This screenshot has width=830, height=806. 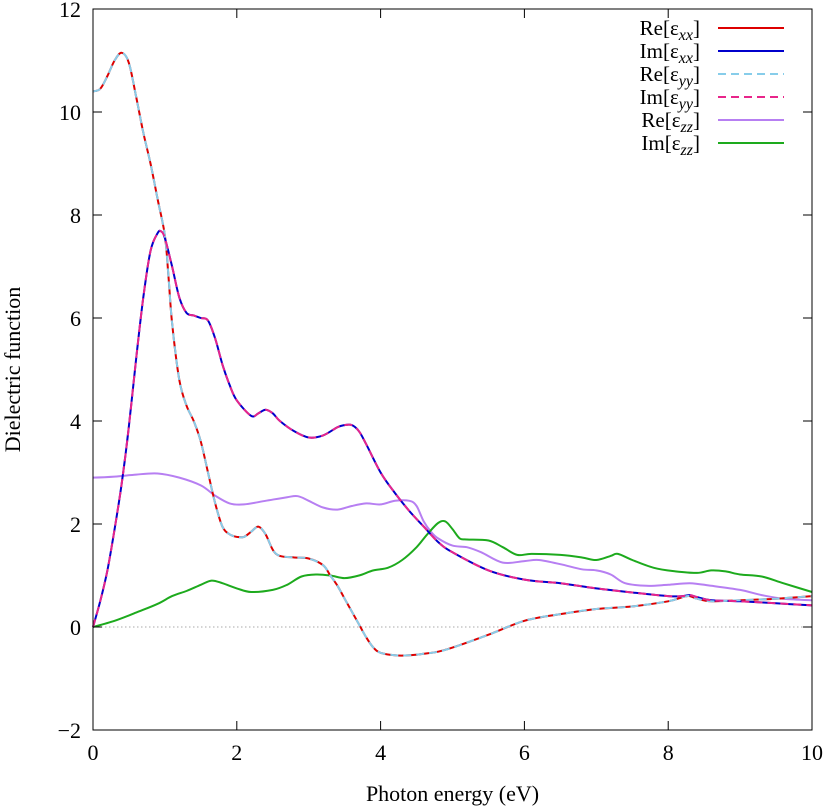 What do you see at coordinates (75, 627) in the screenshot?
I see `y-tick-label: 0` at bounding box center [75, 627].